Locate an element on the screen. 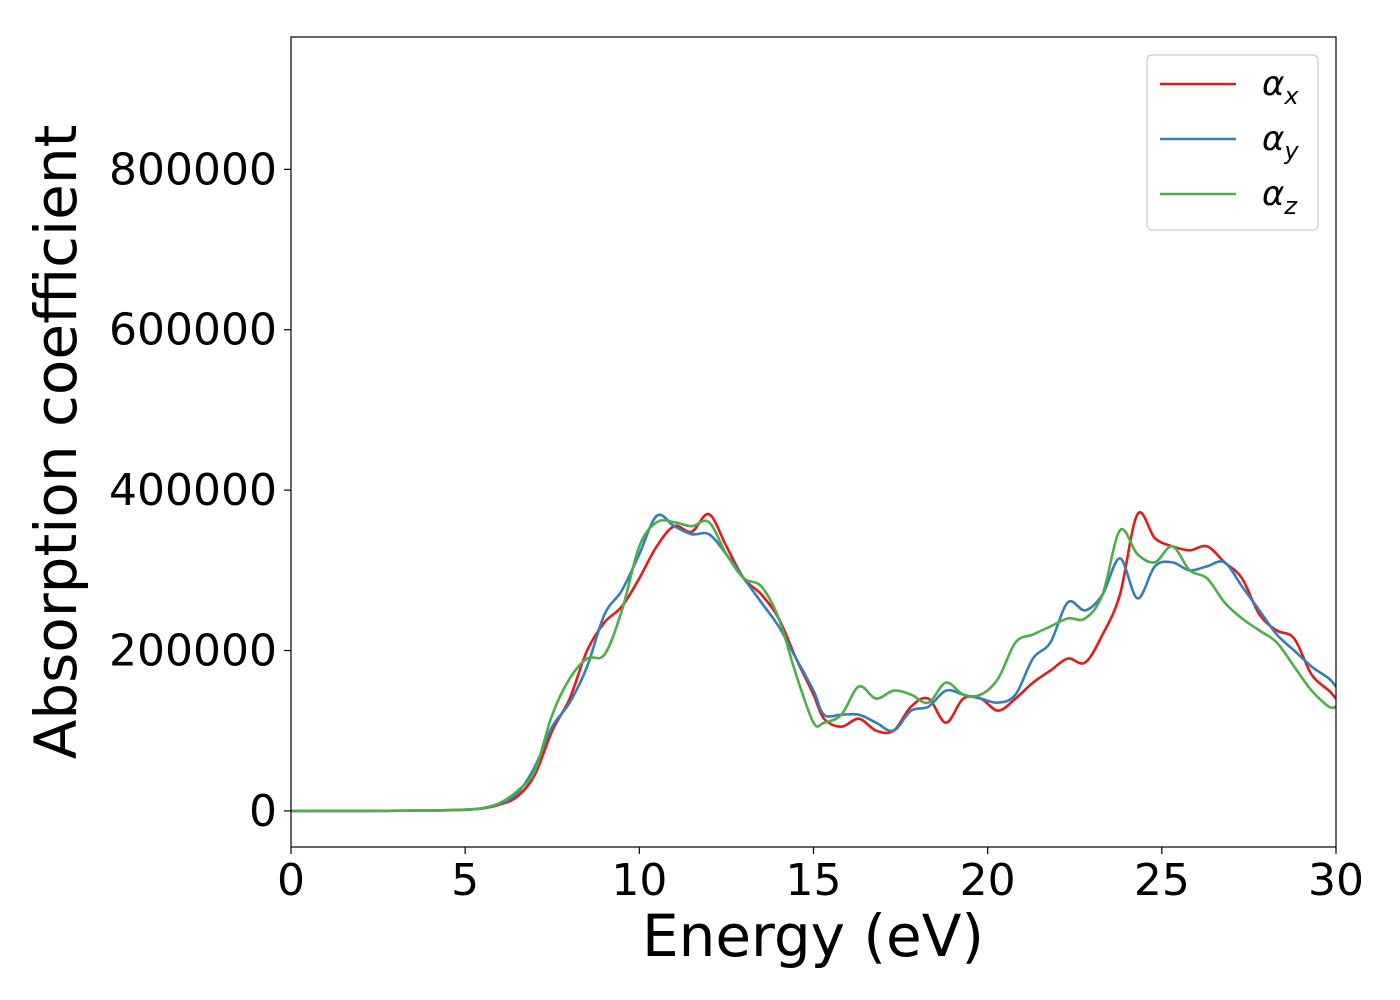 The image size is (1400, 1000). y-tick-label: 800000 is located at coordinates (193, 169).